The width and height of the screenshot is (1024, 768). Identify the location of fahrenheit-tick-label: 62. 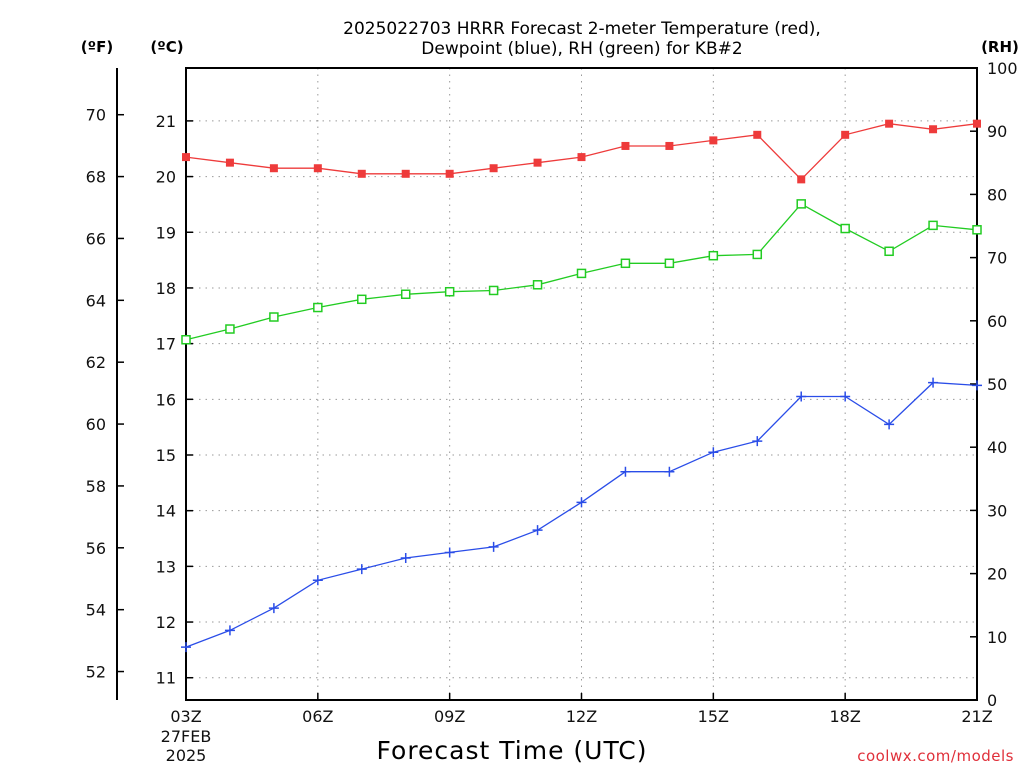
(96, 362).